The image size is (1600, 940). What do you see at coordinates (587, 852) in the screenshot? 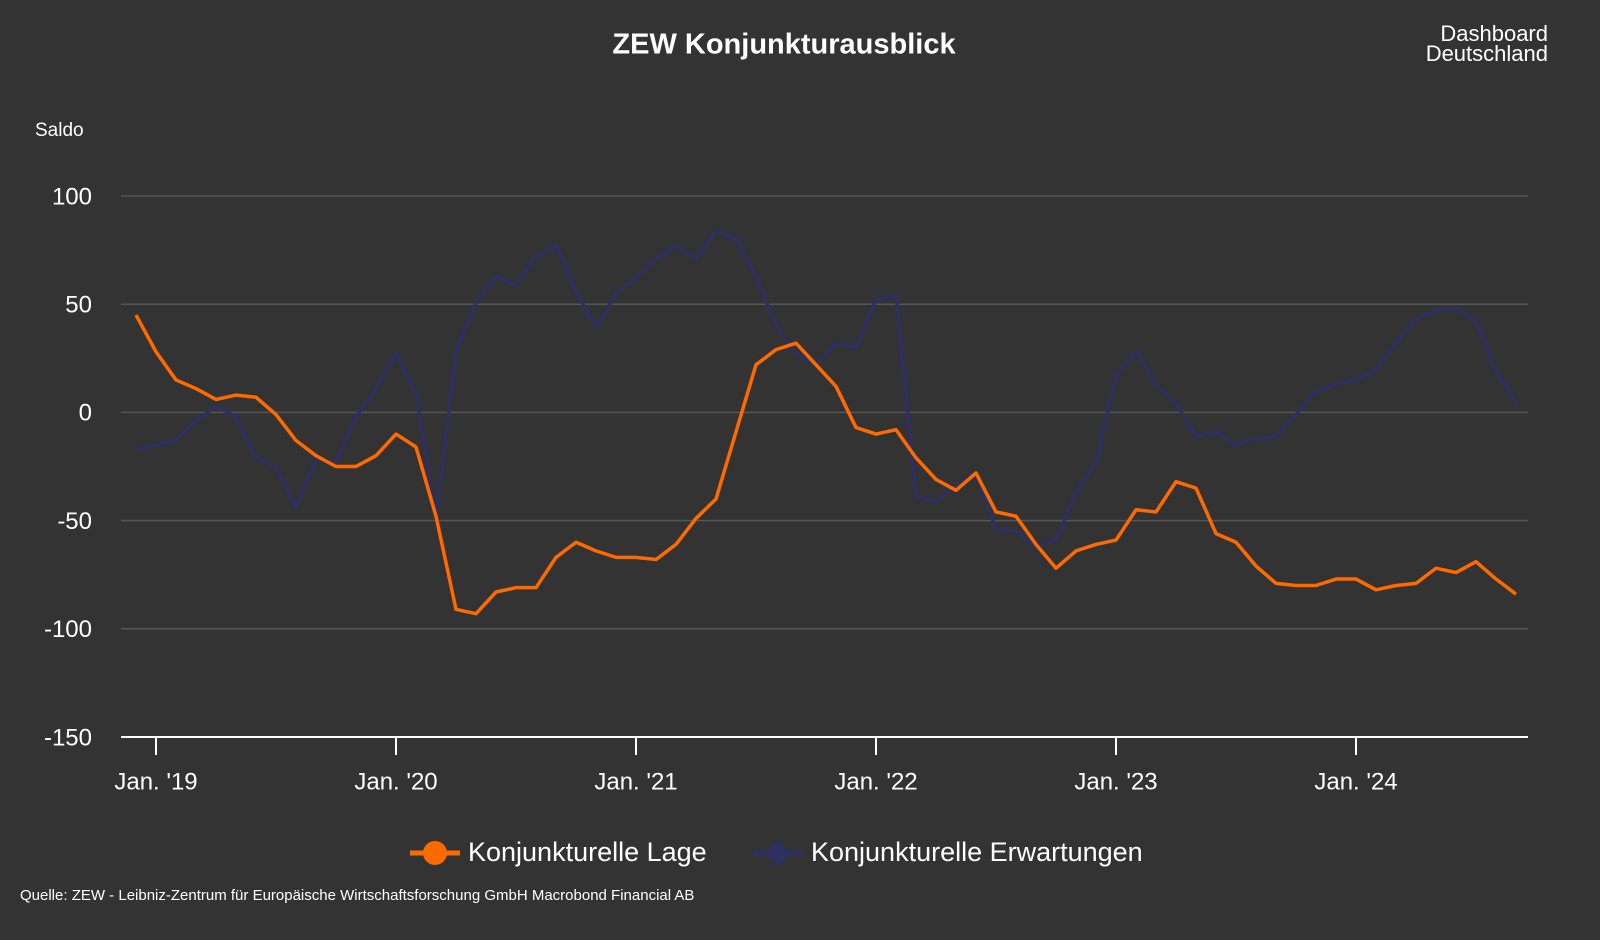
I see `legend-label: Konjunkturelle Lage` at bounding box center [587, 852].